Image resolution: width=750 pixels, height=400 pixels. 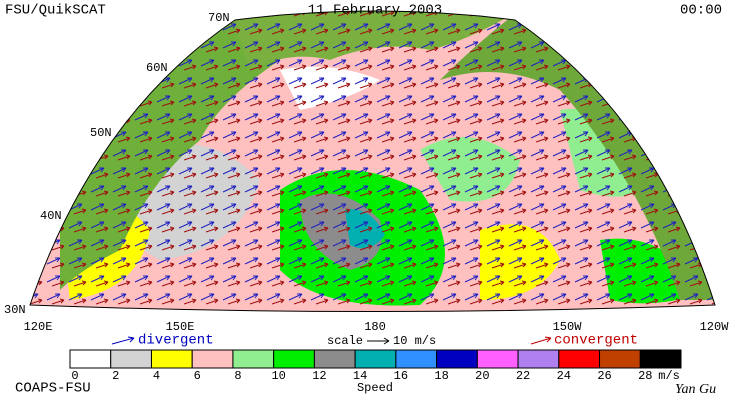 I want to click on colorbar-unit: m/s, so click(x=669, y=376).